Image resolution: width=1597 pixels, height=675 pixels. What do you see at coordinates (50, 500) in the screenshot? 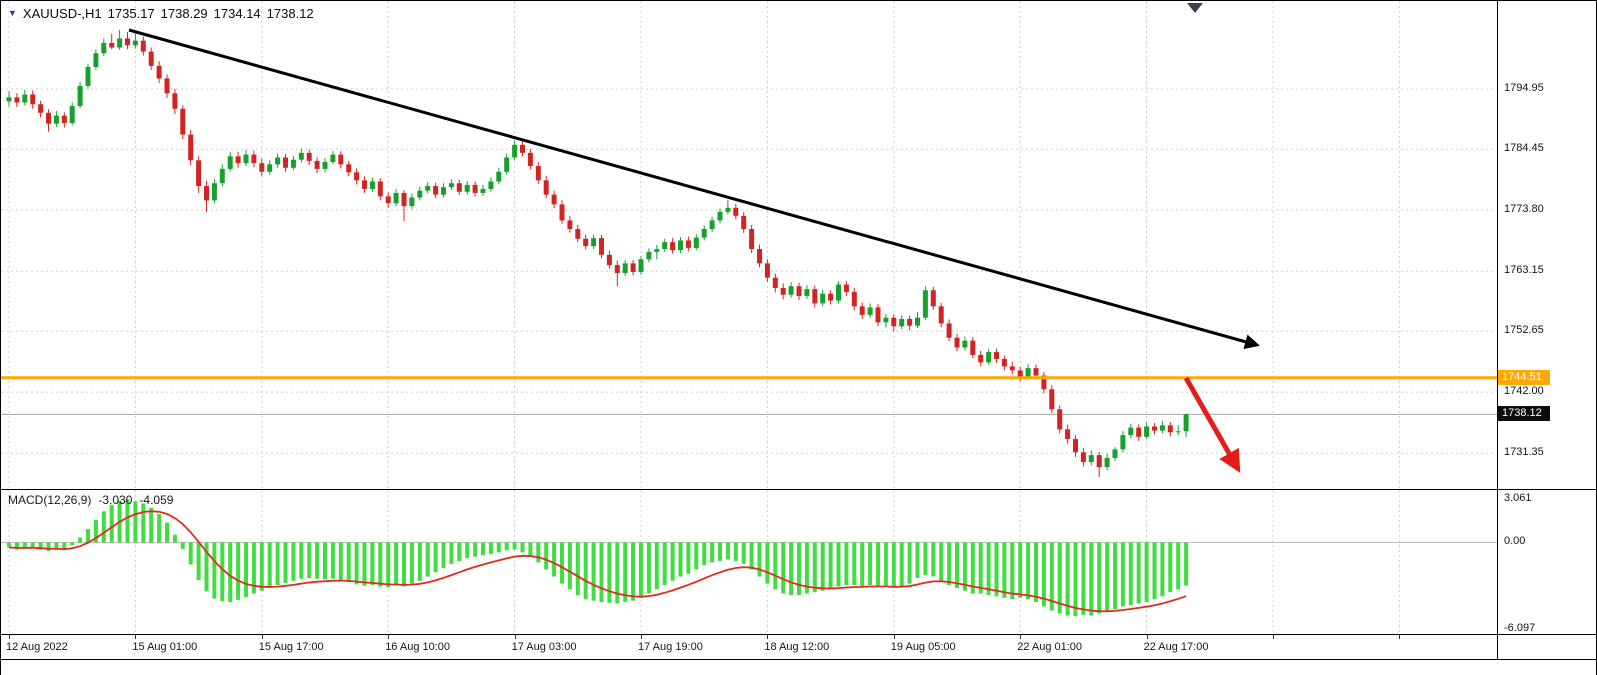
I see `macd-name: MACD(12,26,9)` at bounding box center [50, 500].